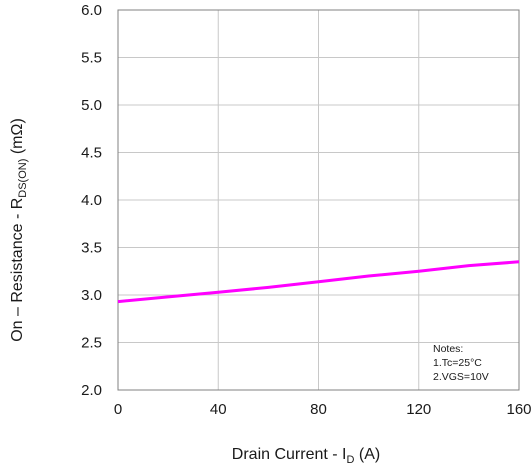 This screenshot has width=531, height=470. What do you see at coordinates (218, 409) in the screenshot?
I see `x-tick-label: 40` at bounding box center [218, 409].